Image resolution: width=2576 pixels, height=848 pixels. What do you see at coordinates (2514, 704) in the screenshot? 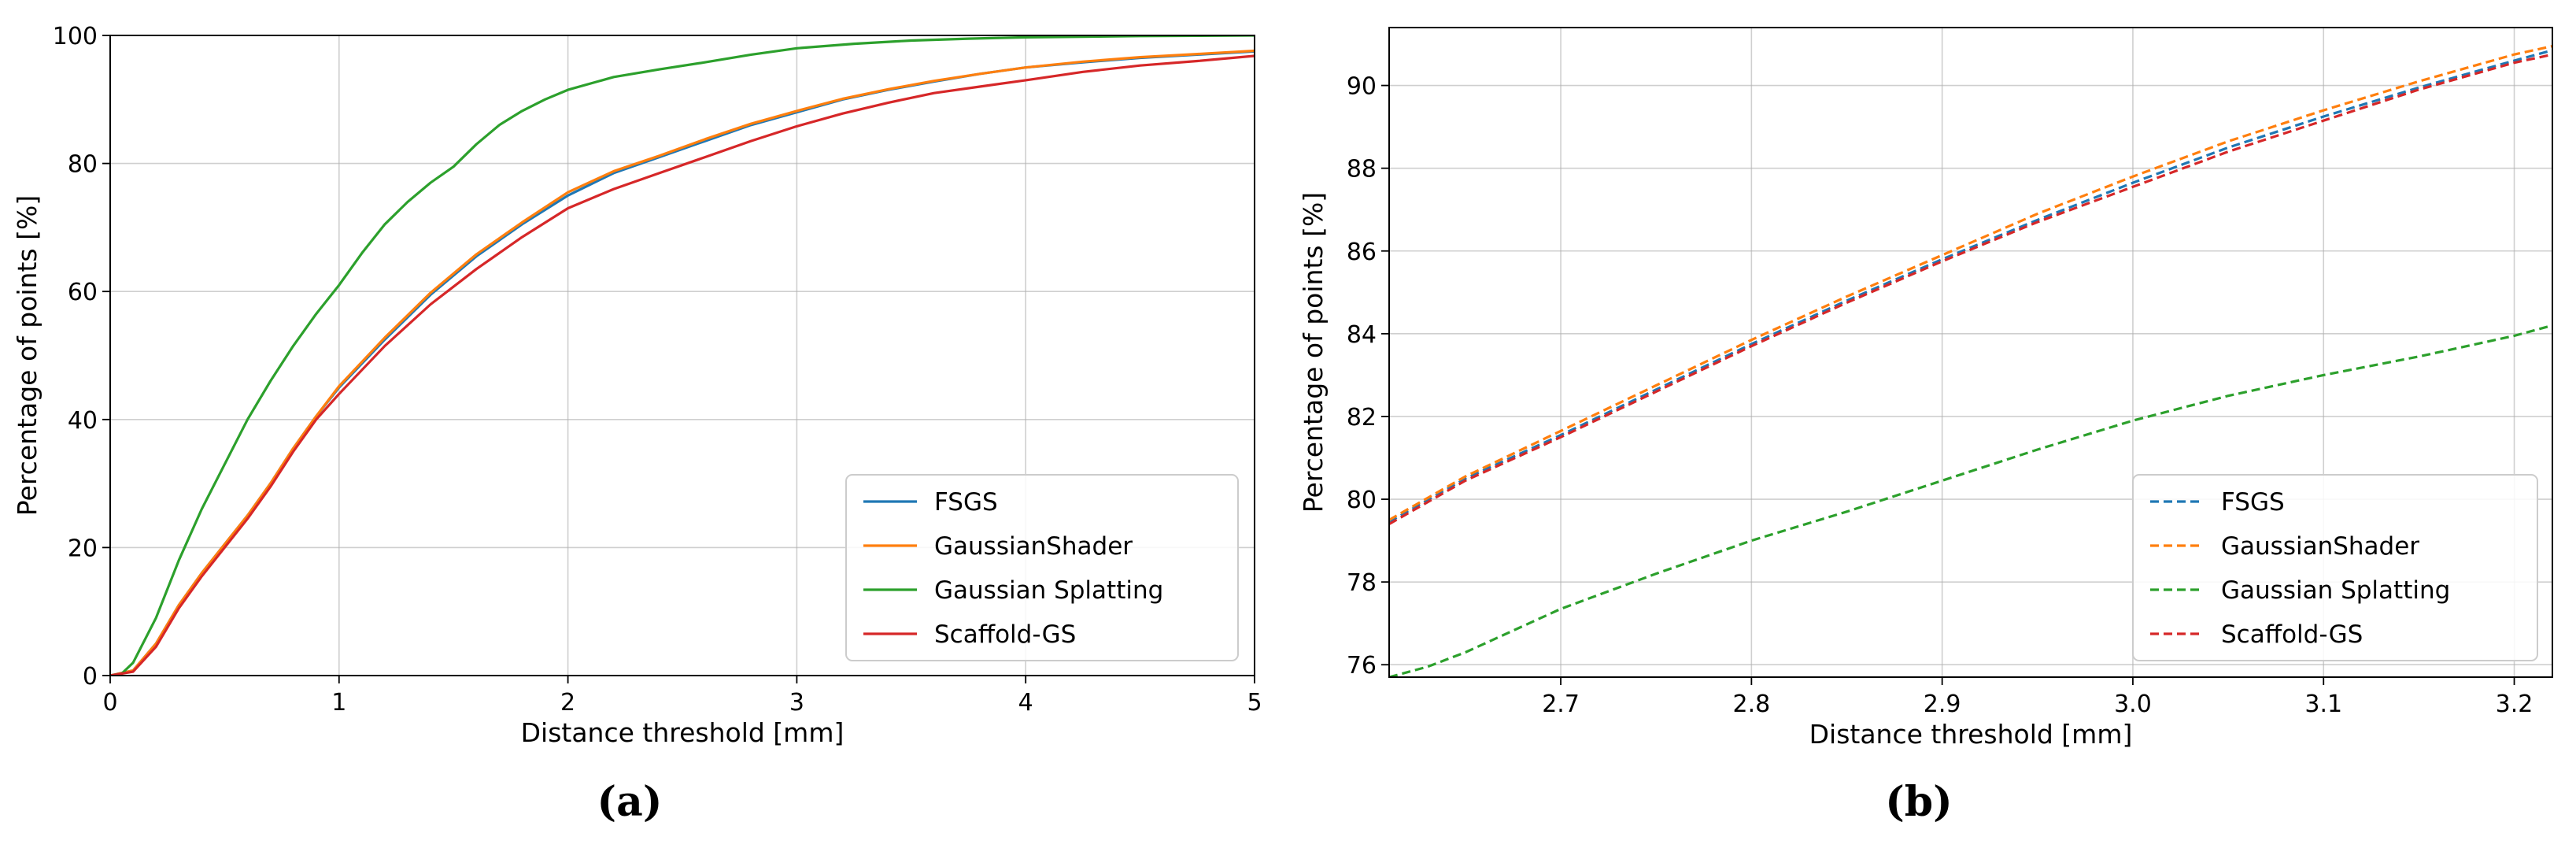
I see `x-tick-label: 3.2` at bounding box center [2514, 704].